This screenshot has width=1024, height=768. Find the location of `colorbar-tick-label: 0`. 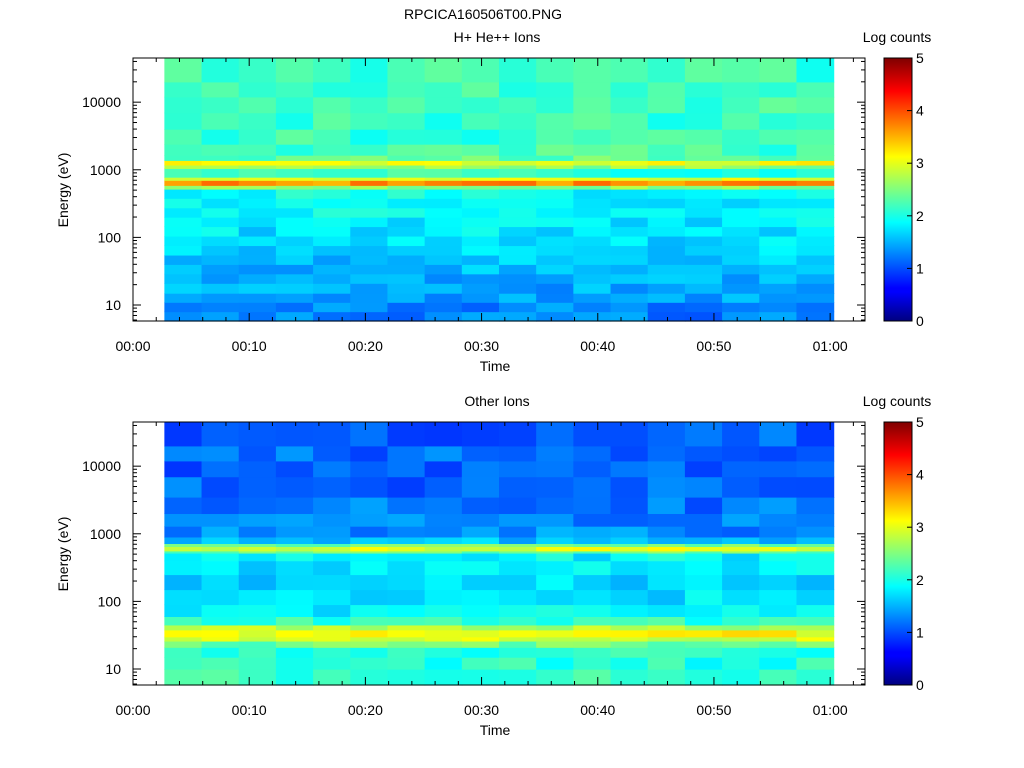

colorbar-tick-label: 0 is located at coordinates (920, 321).